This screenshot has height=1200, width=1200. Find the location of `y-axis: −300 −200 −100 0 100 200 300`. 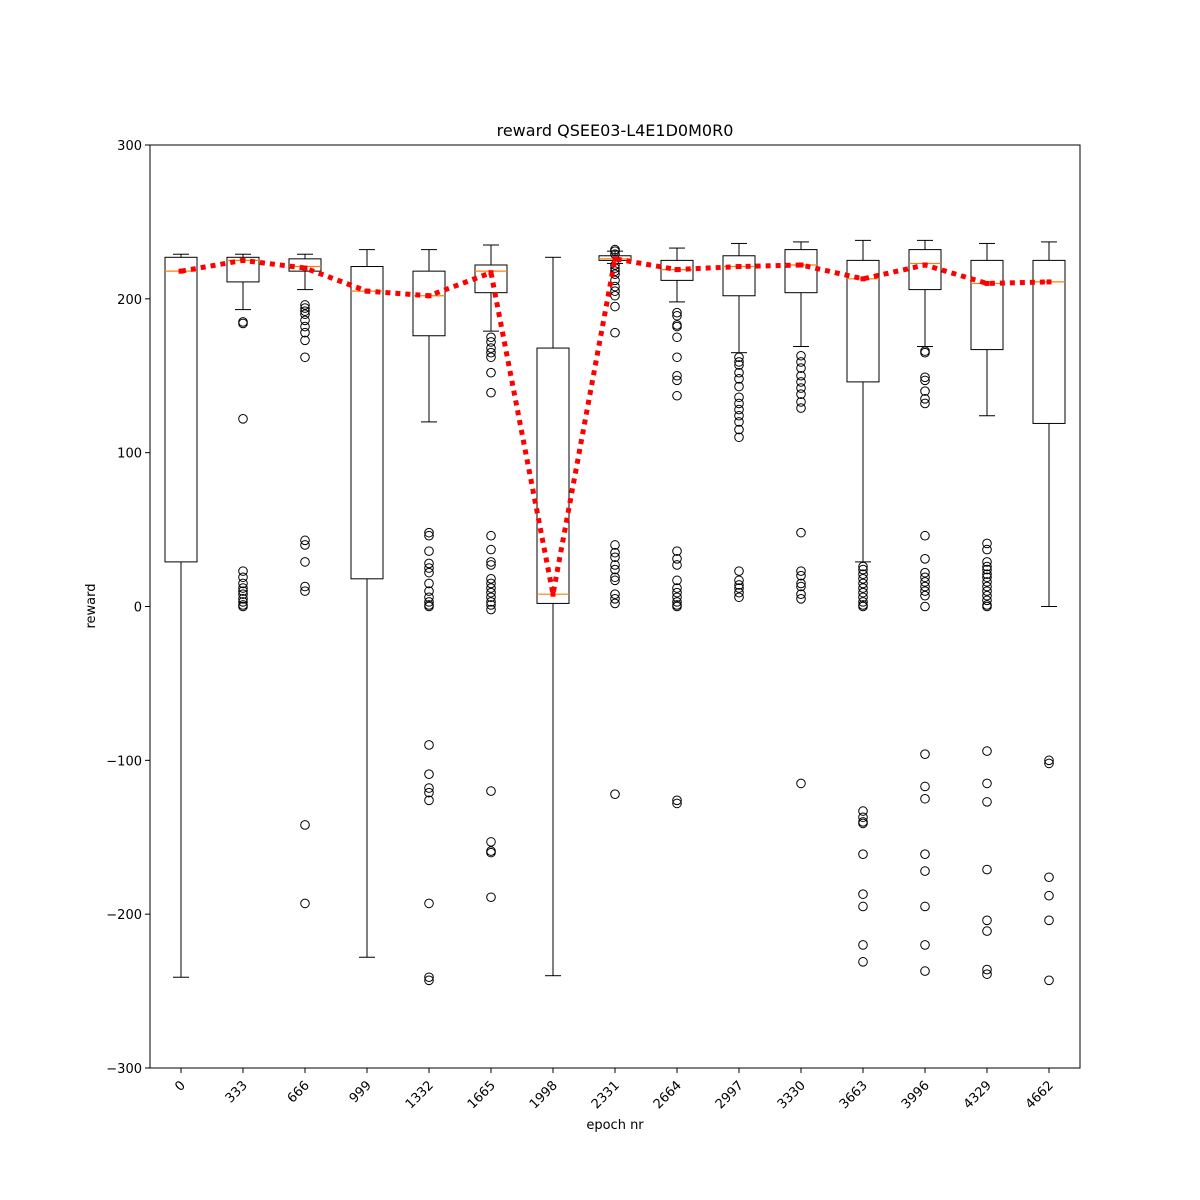

y-axis: −300 −200 −100 0 100 200 300 is located at coordinates (128, 608).